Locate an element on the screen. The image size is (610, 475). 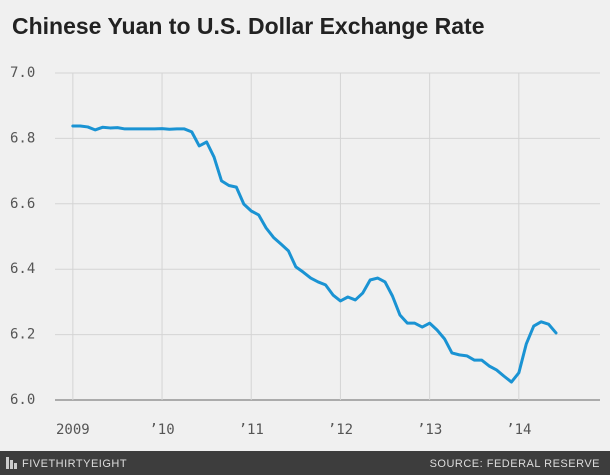
x-tick-label: ’13 is located at coordinates (429, 430).